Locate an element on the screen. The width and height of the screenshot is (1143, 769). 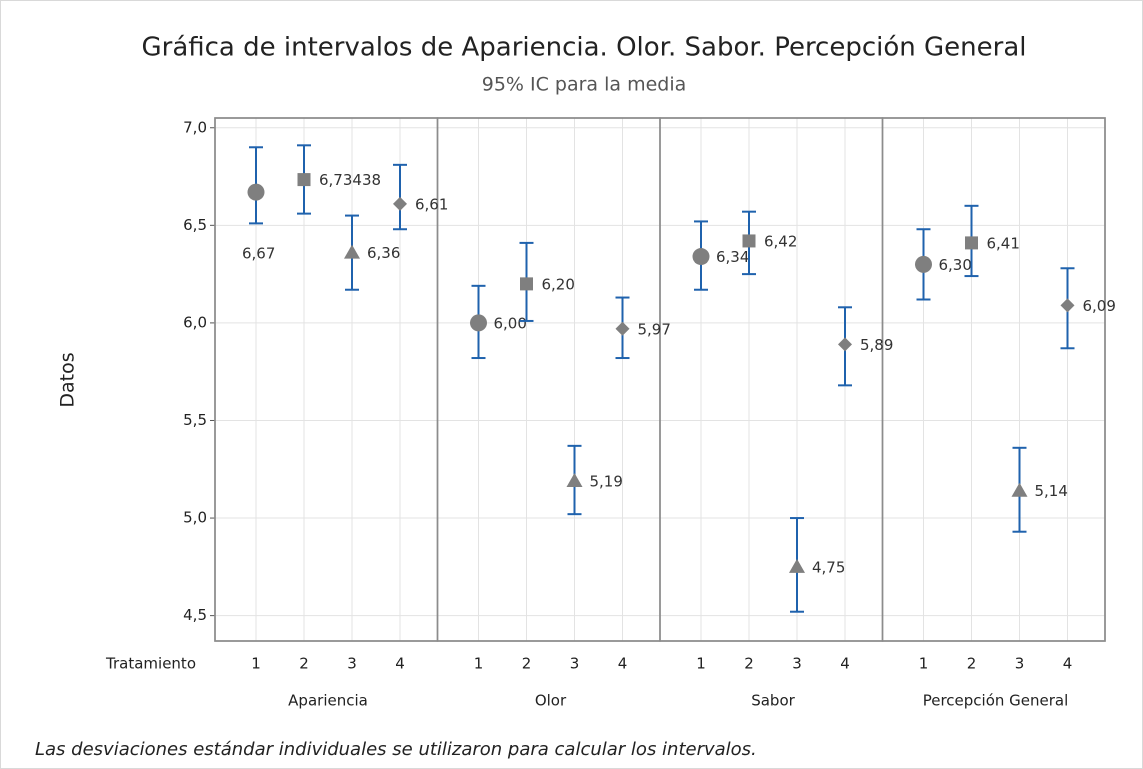
y-tick-label: 5,5 is located at coordinates (195, 420).